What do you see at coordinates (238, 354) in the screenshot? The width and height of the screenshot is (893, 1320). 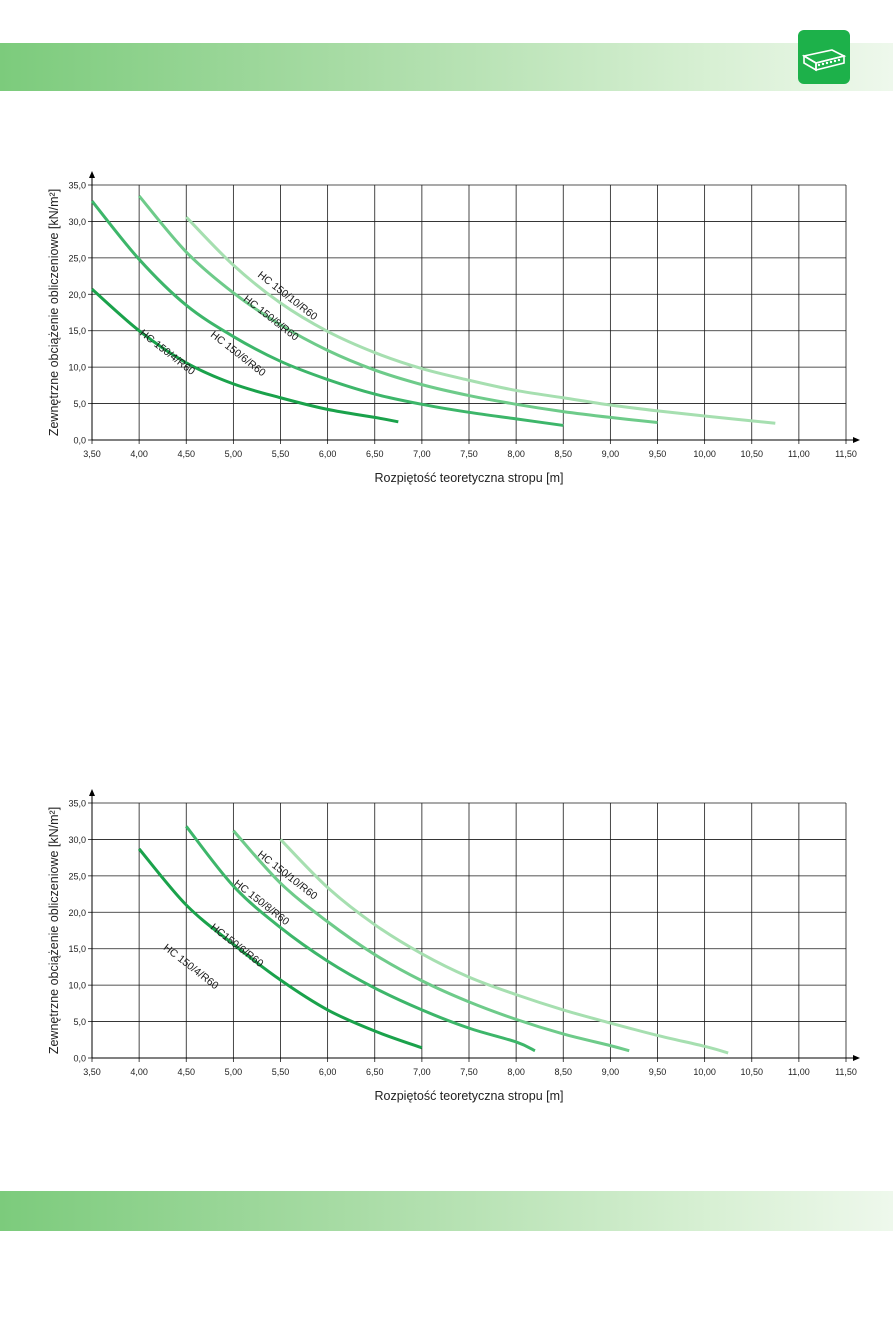 I see `series-label: HC 150/6/R60` at bounding box center [238, 354].